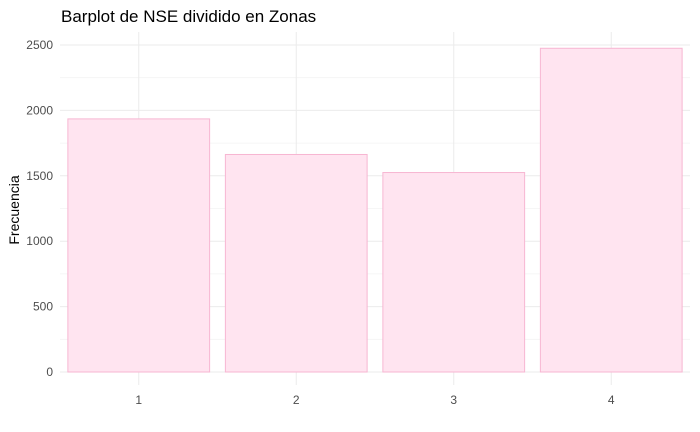  What do you see at coordinates (39, 110) in the screenshot?
I see `y-tick-label: 2000` at bounding box center [39, 110].